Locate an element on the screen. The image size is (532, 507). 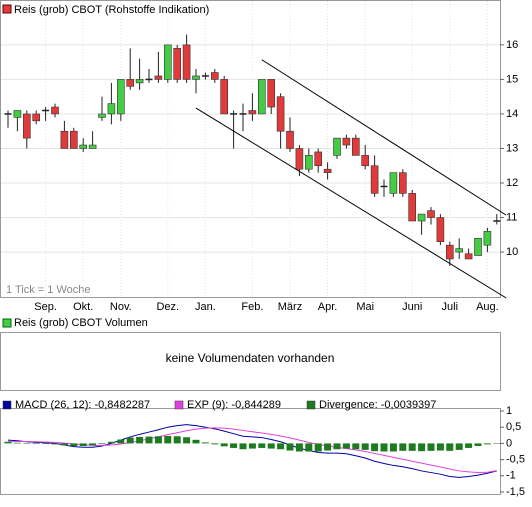
x-tick-label: Dez. is located at coordinates (167, 307).